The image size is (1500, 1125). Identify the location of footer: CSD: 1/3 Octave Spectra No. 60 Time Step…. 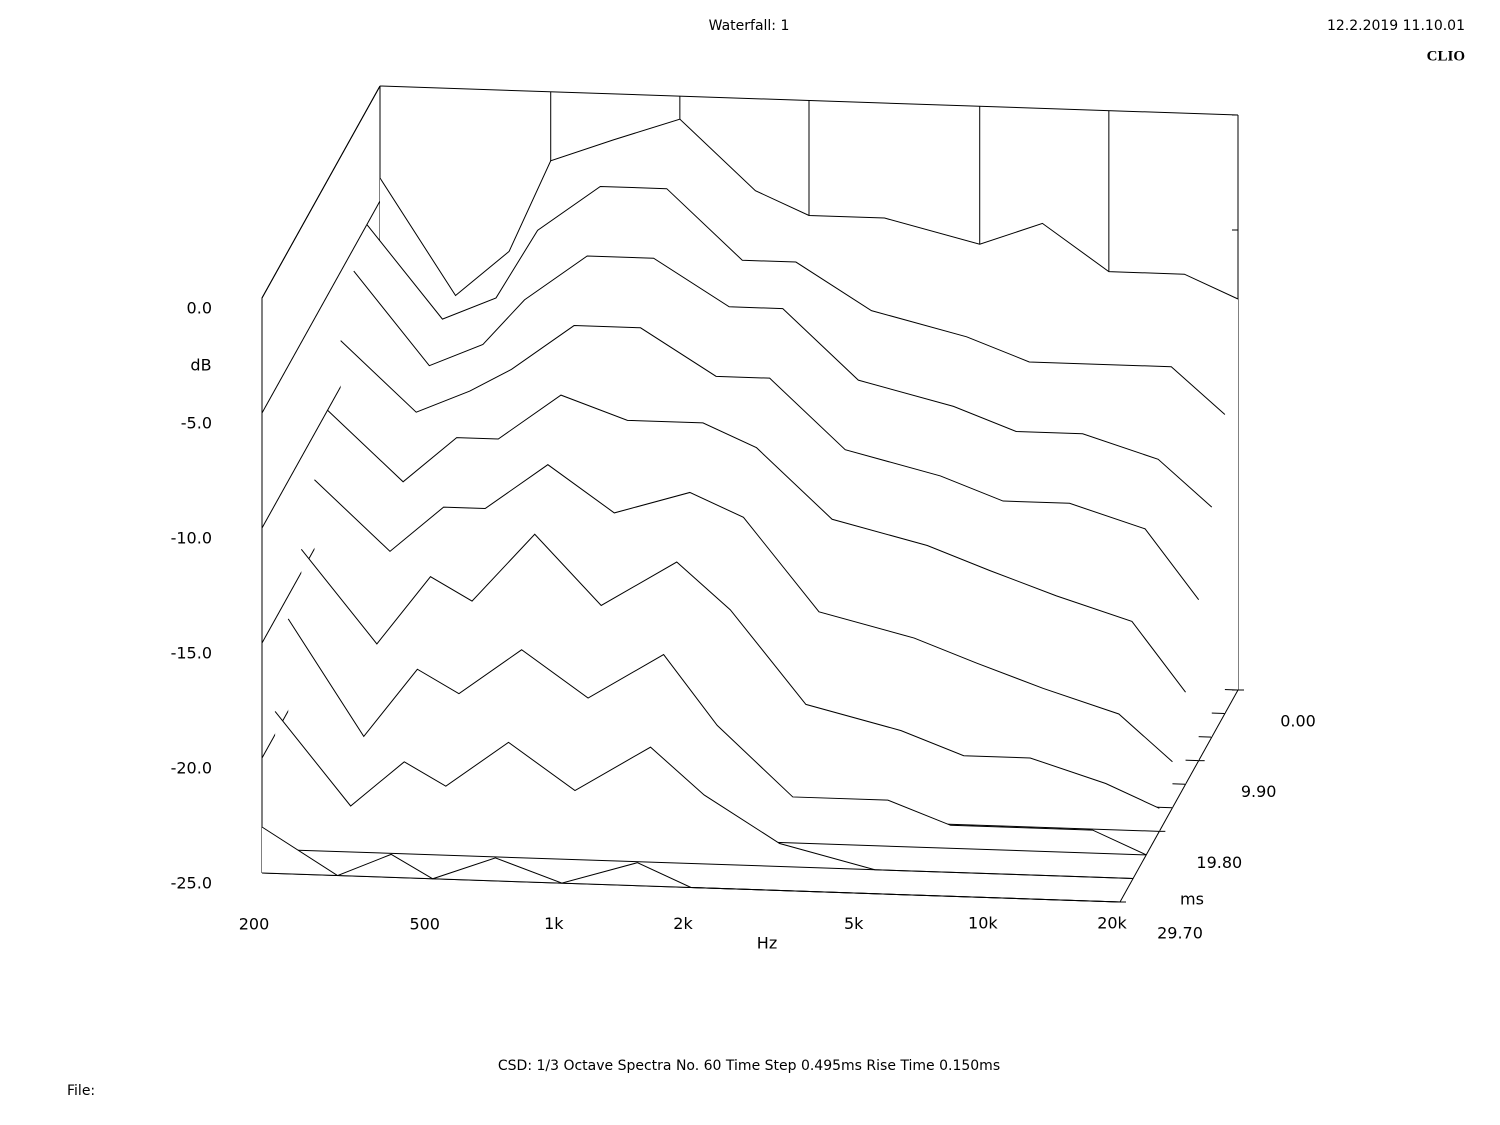
(749, 1066).